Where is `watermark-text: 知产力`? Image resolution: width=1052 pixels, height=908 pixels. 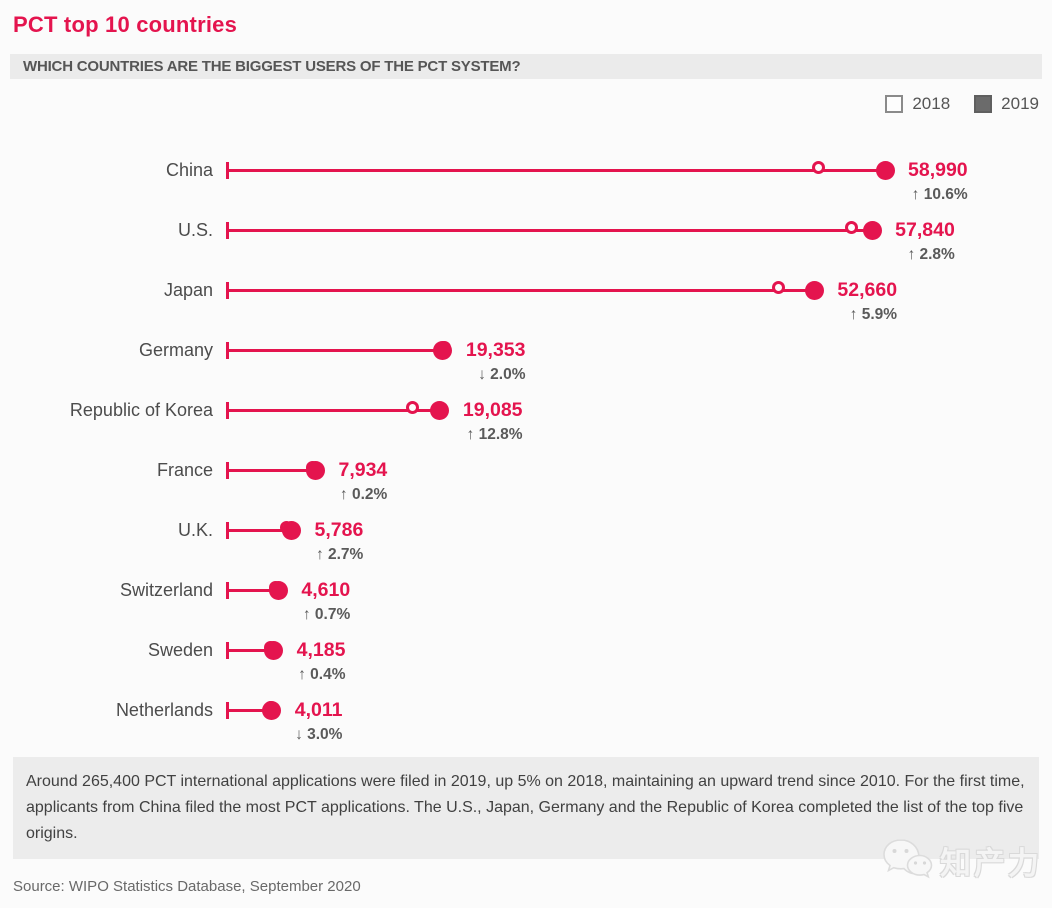 watermark-text: 知产力 is located at coordinates (991, 863).